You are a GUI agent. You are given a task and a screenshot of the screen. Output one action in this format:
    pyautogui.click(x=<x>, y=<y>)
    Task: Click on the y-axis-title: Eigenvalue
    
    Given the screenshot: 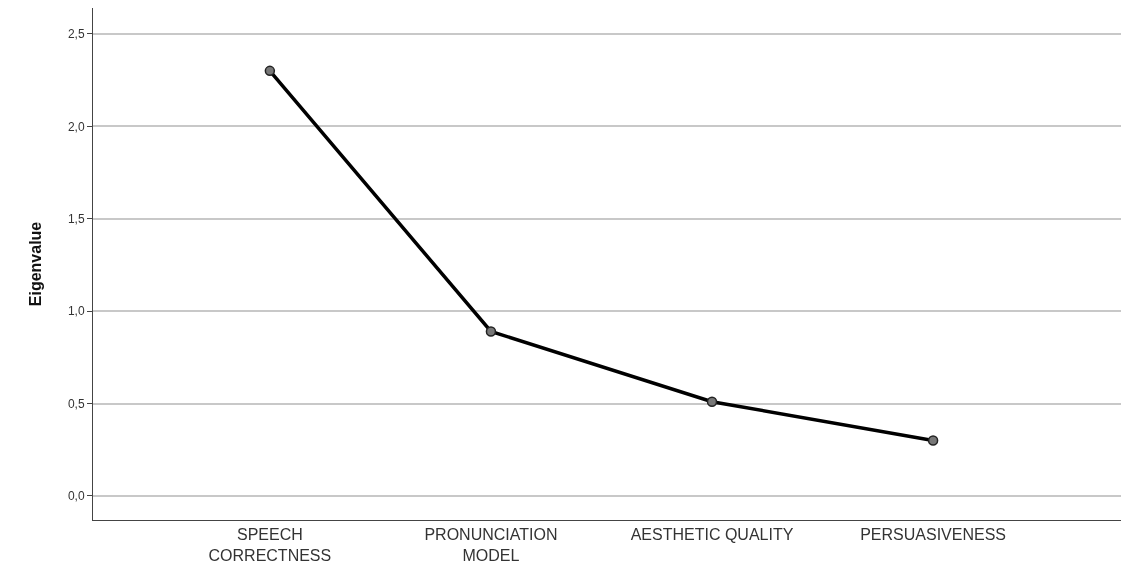 What is the action you would take?
    pyautogui.click(x=35, y=264)
    